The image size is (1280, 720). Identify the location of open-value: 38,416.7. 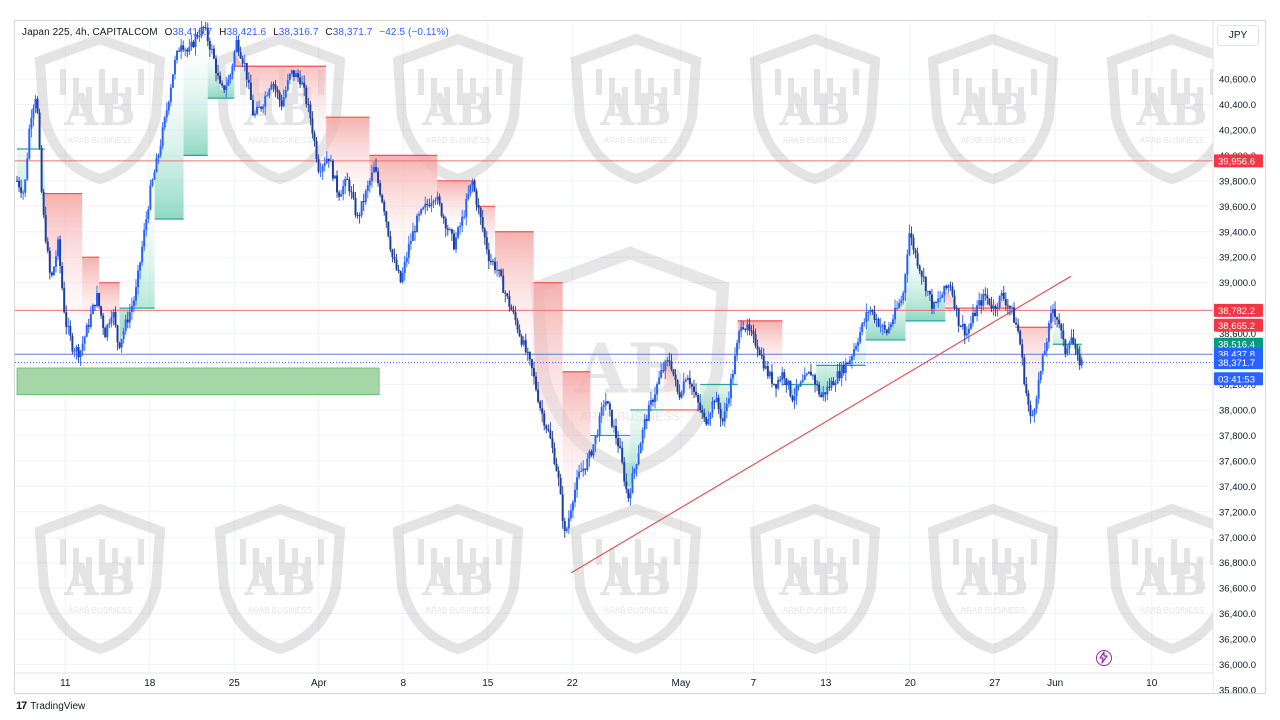
(192, 32).